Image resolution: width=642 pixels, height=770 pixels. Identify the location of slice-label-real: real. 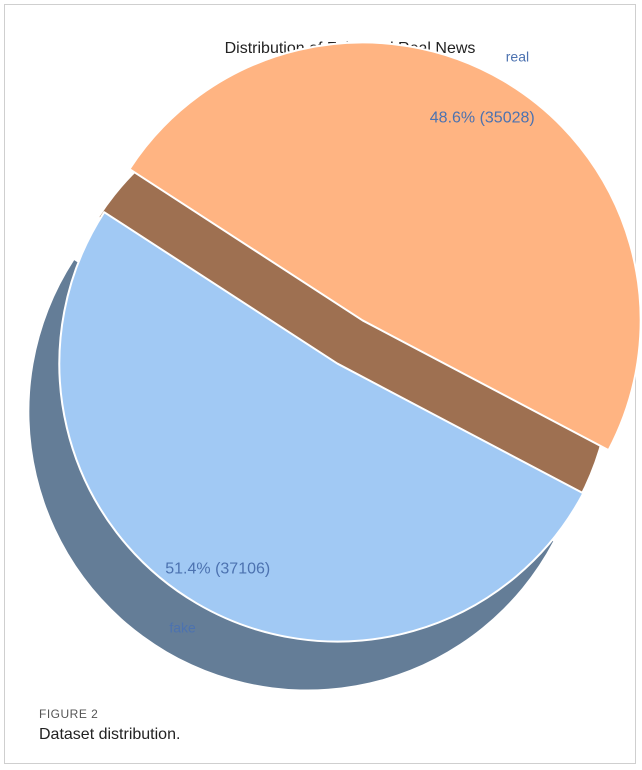
(517, 57).